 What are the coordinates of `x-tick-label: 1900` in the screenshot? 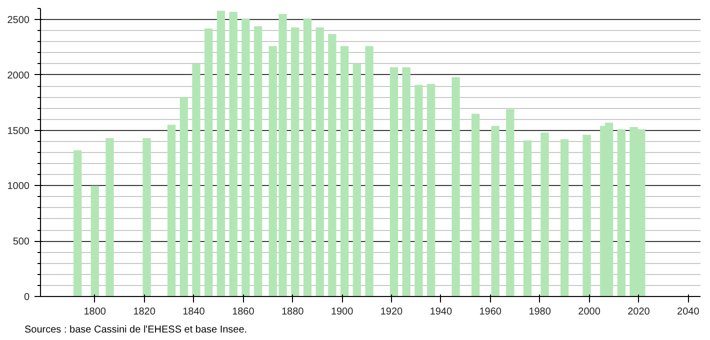 It's located at (342, 312).